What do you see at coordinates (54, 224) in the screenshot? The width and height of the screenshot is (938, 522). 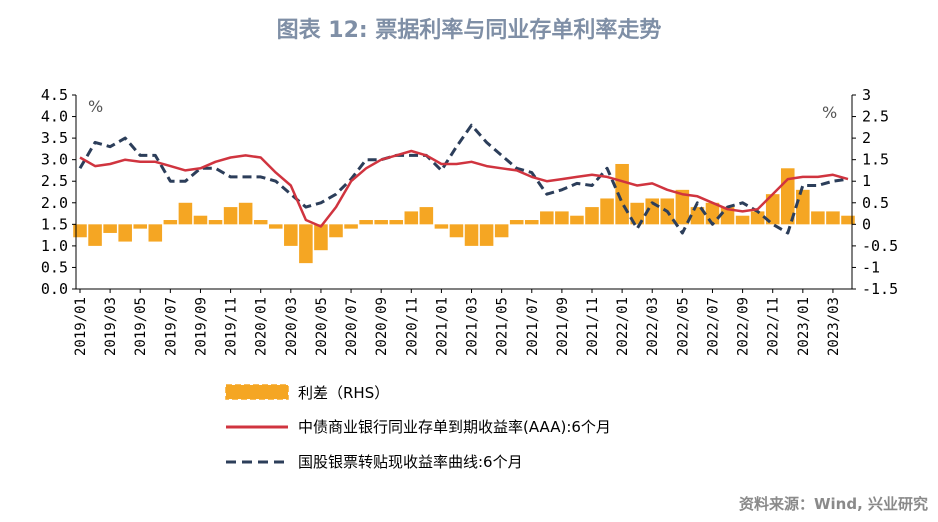 I see `left-tick-label: 1.5` at bounding box center [54, 224].